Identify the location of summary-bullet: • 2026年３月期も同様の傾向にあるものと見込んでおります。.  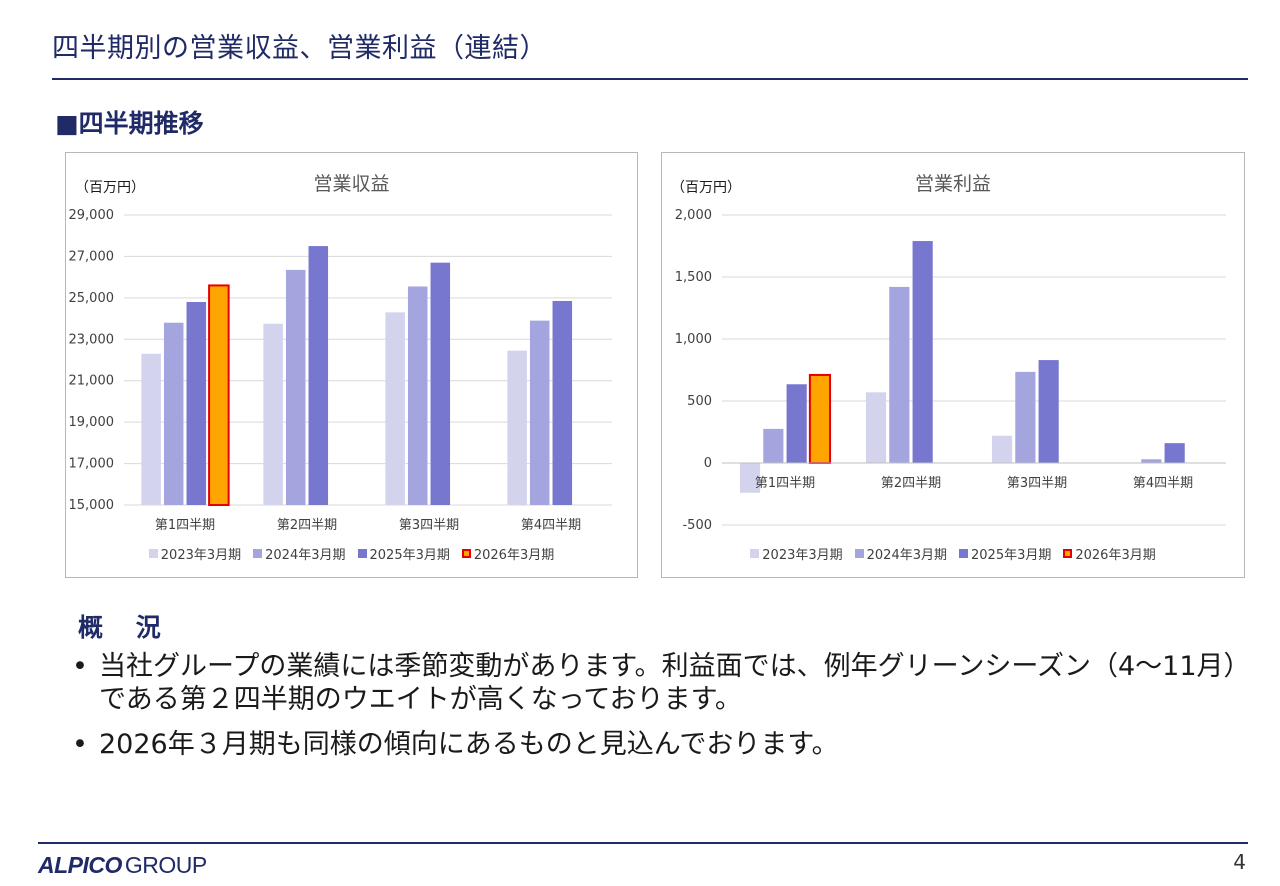
(657, 744).